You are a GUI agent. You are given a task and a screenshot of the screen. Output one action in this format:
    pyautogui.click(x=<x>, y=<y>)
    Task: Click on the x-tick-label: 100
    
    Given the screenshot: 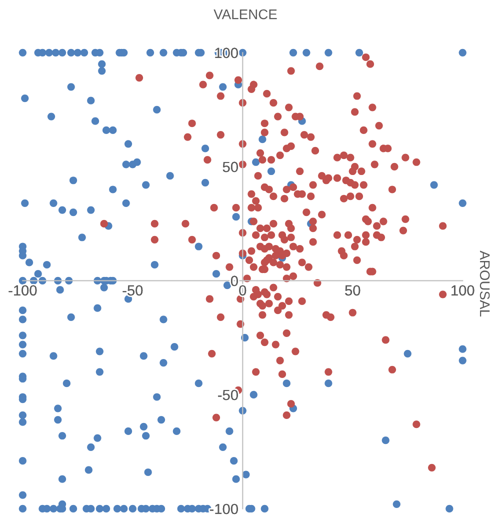 What is the action you would take?
    pyautogui.click(x=463, y=290)
    